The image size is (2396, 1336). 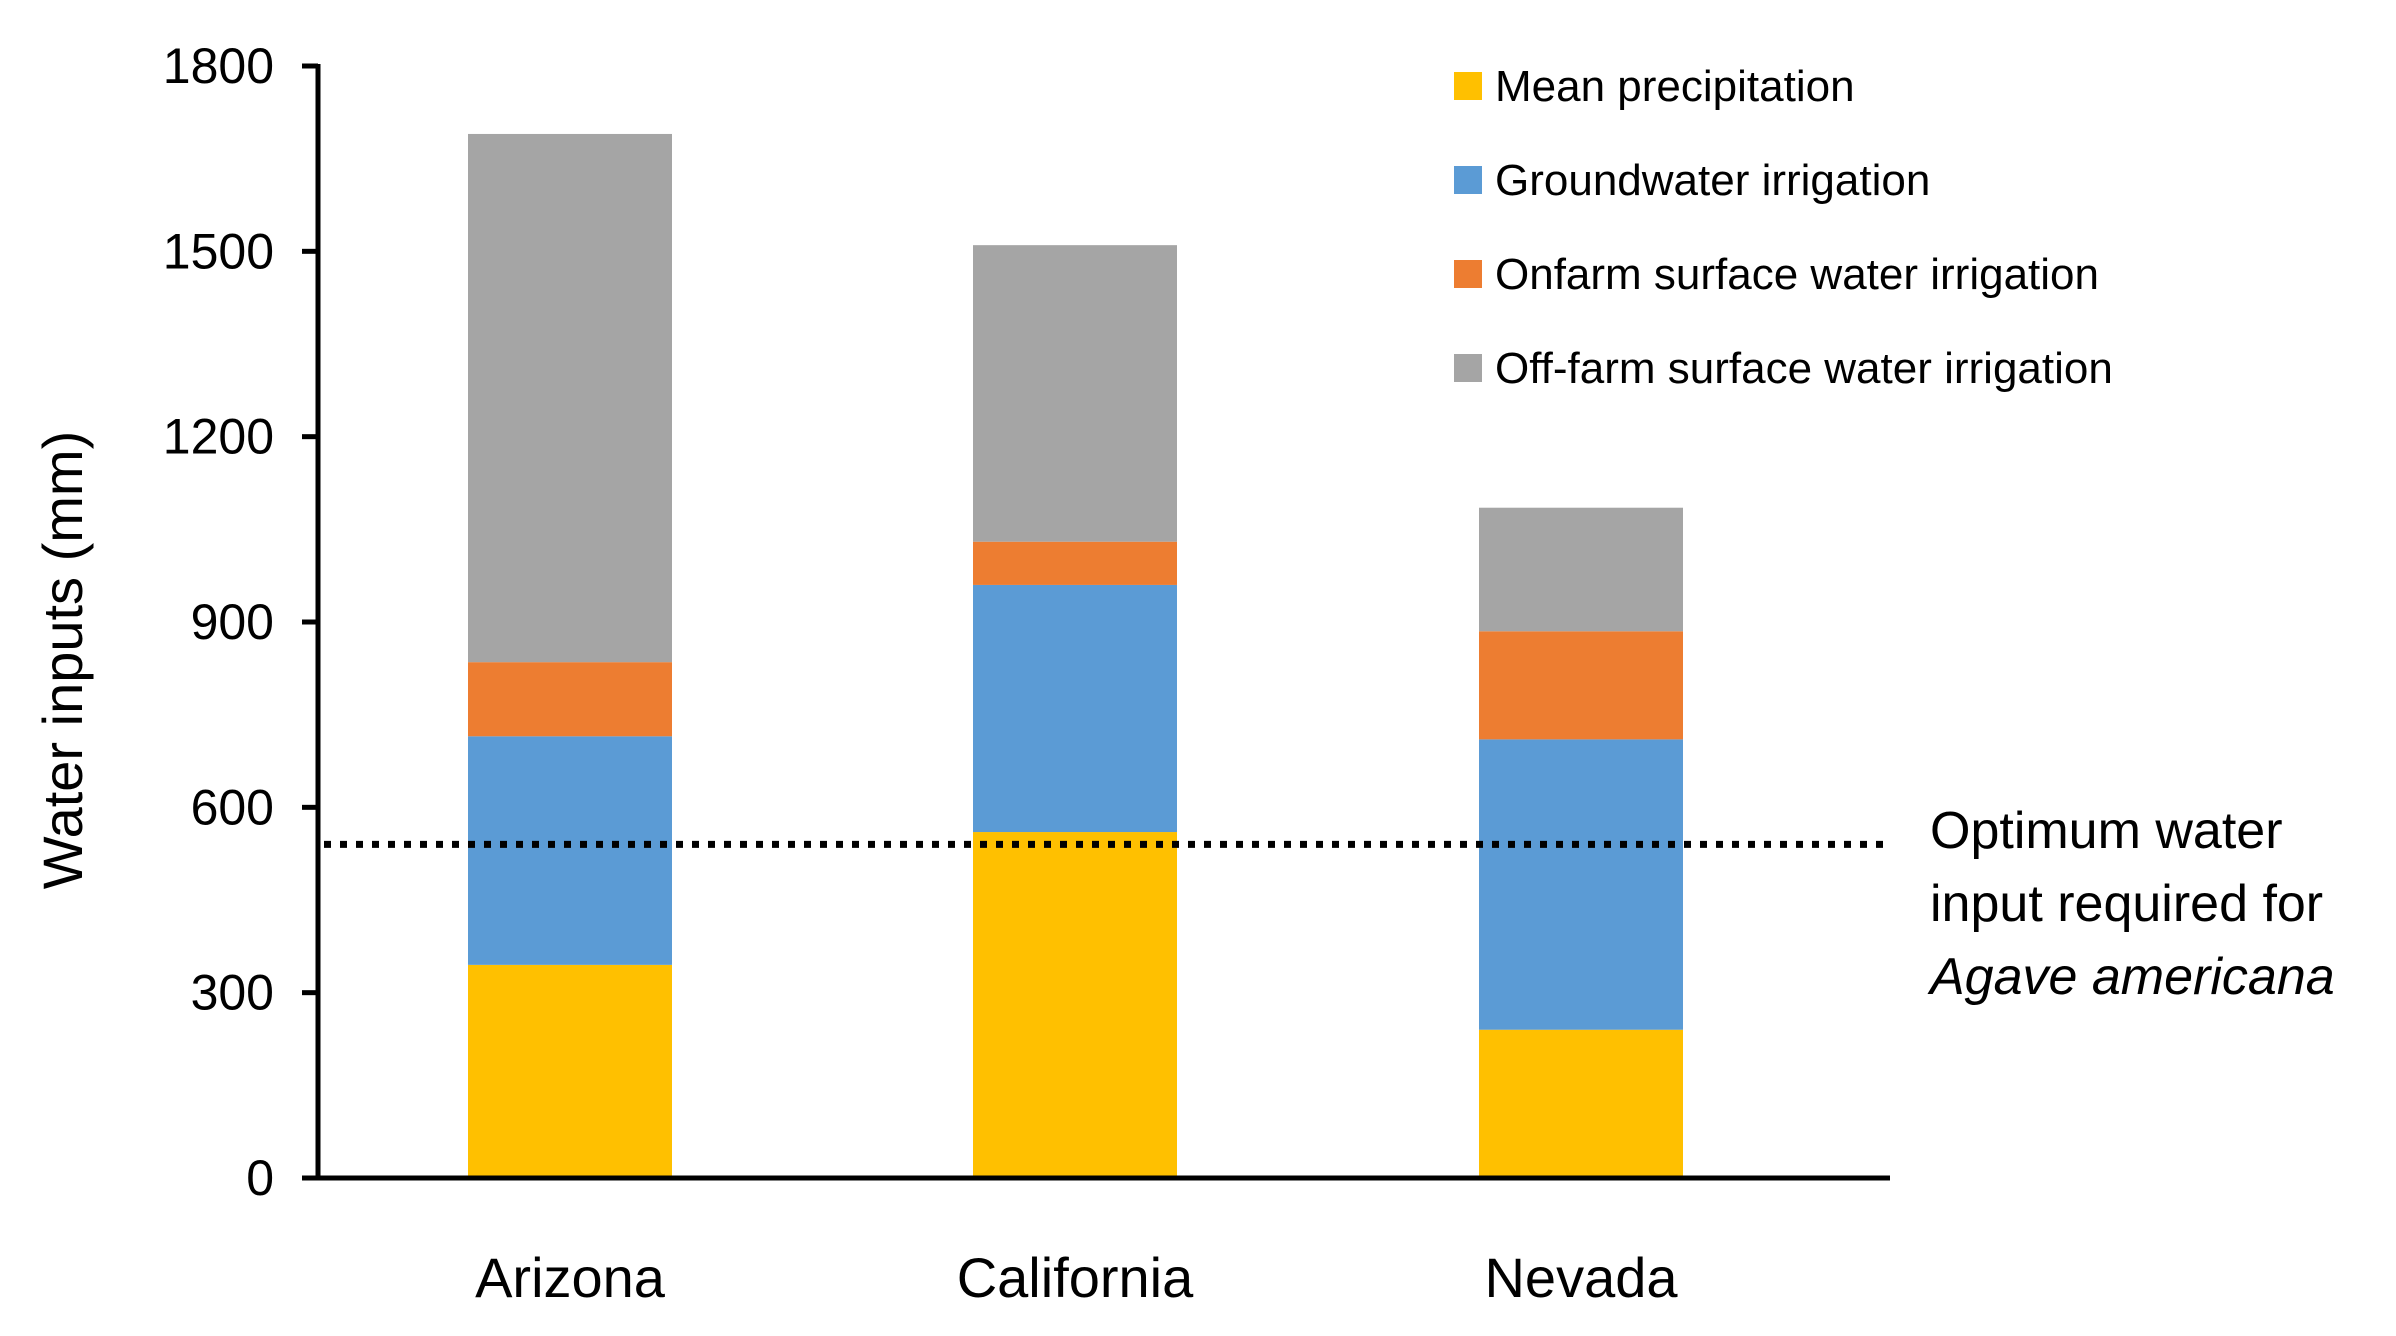 What do you see at coordinates (232, 993) in the screenshot?
I see `y-tick-label: 300` at bounding box center [232, 993].